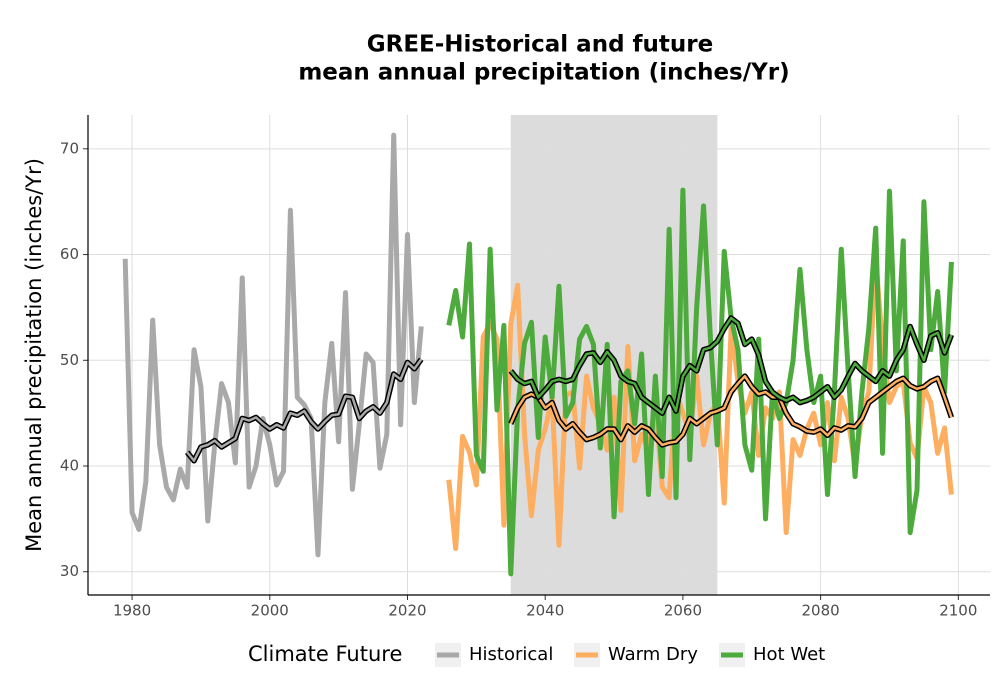 This screenshot has height=700, width=1000. I want to click on y-tick-label: 70, so click(69, 148).